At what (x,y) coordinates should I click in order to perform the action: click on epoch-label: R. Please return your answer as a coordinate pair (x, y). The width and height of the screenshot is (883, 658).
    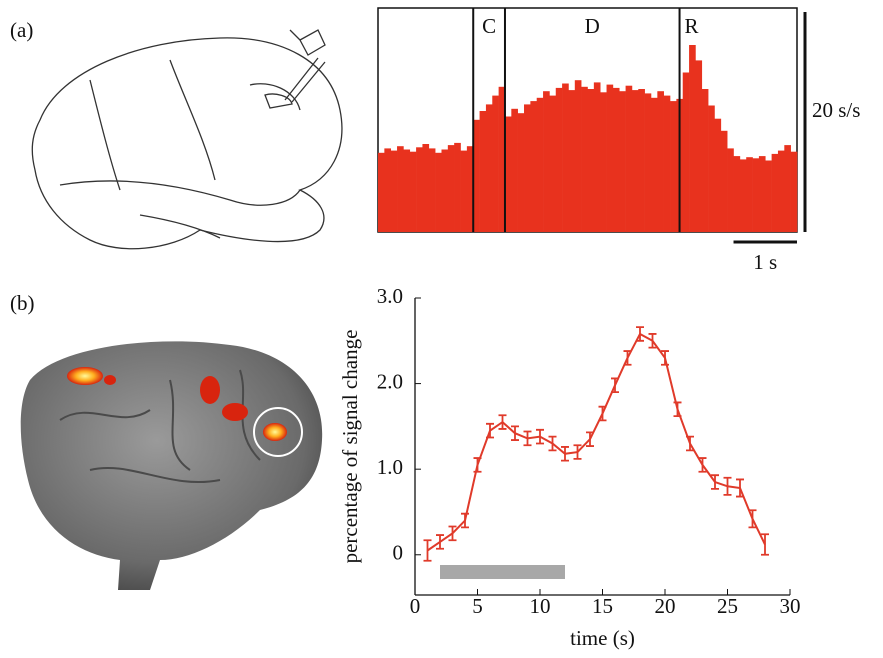
    Looking at the image, I should click on (692, 26).